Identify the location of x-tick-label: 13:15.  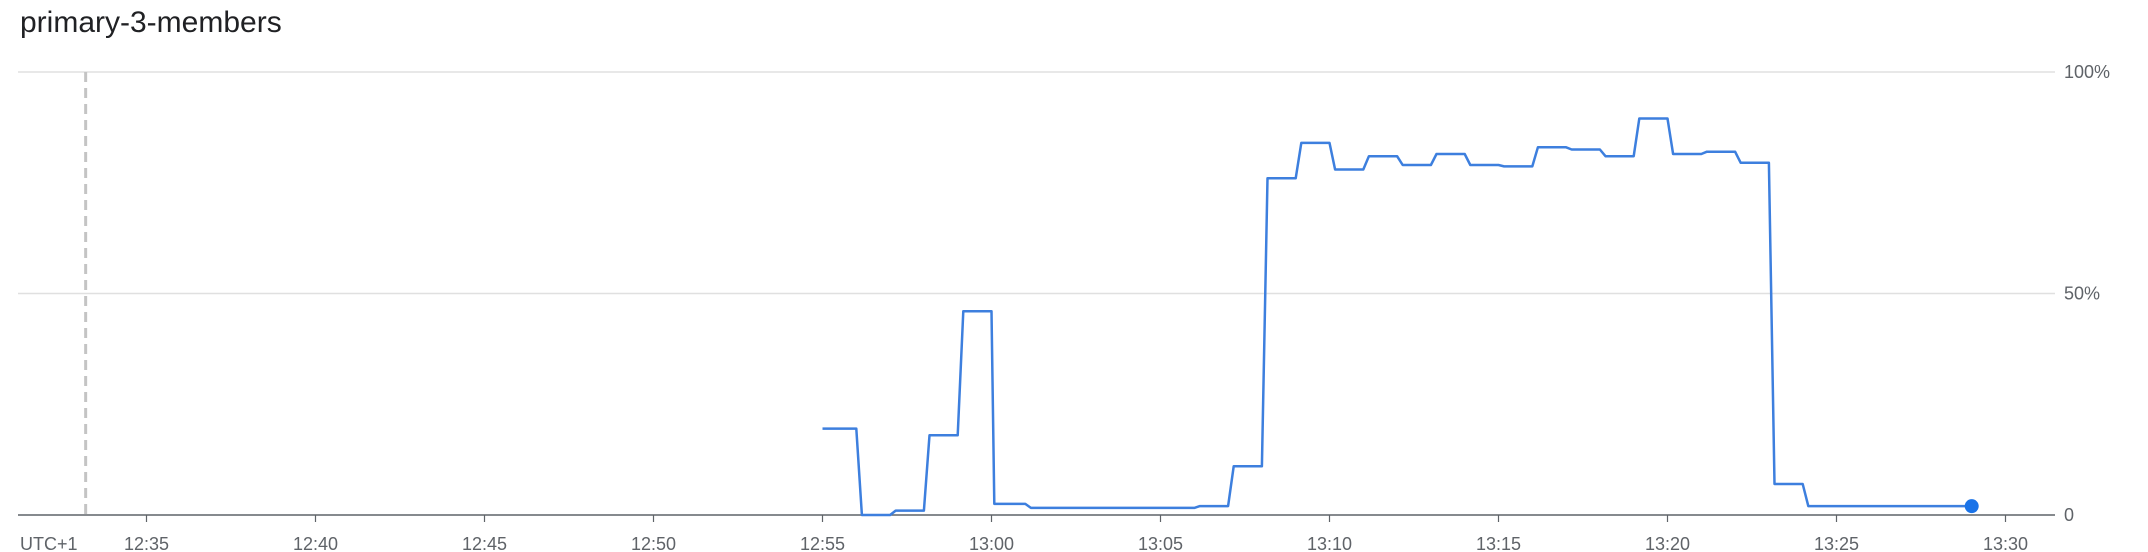
(1498, 543).